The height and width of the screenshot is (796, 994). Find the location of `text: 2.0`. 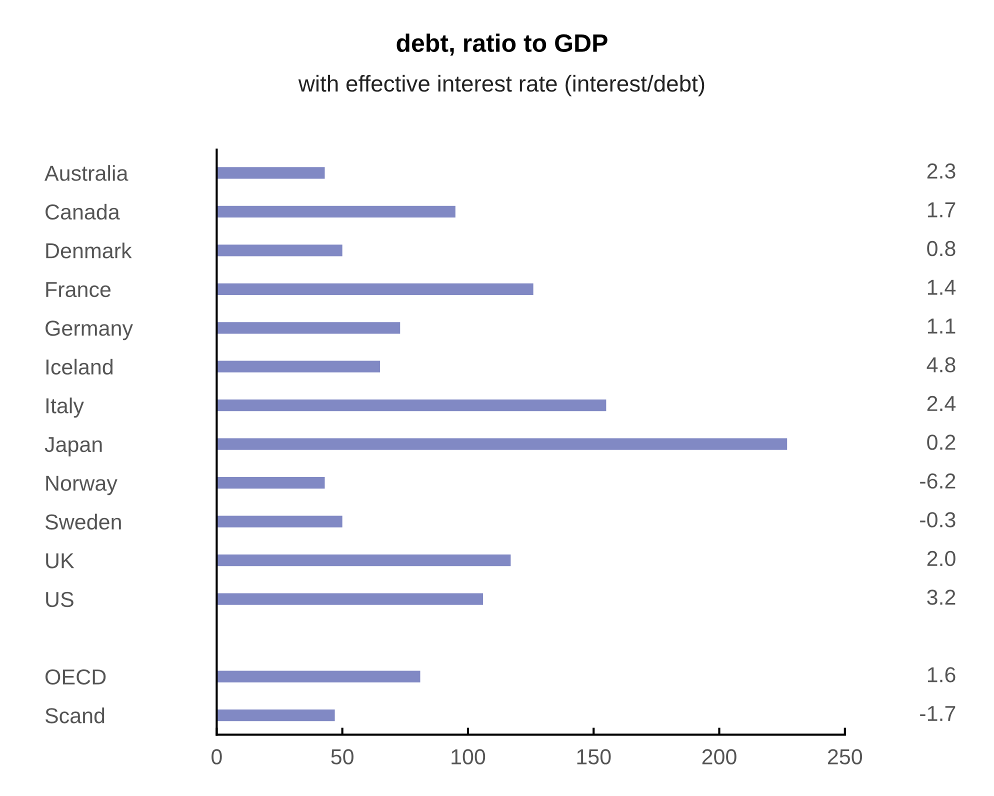

text: 2.0 is located at coordinates (941, 558).